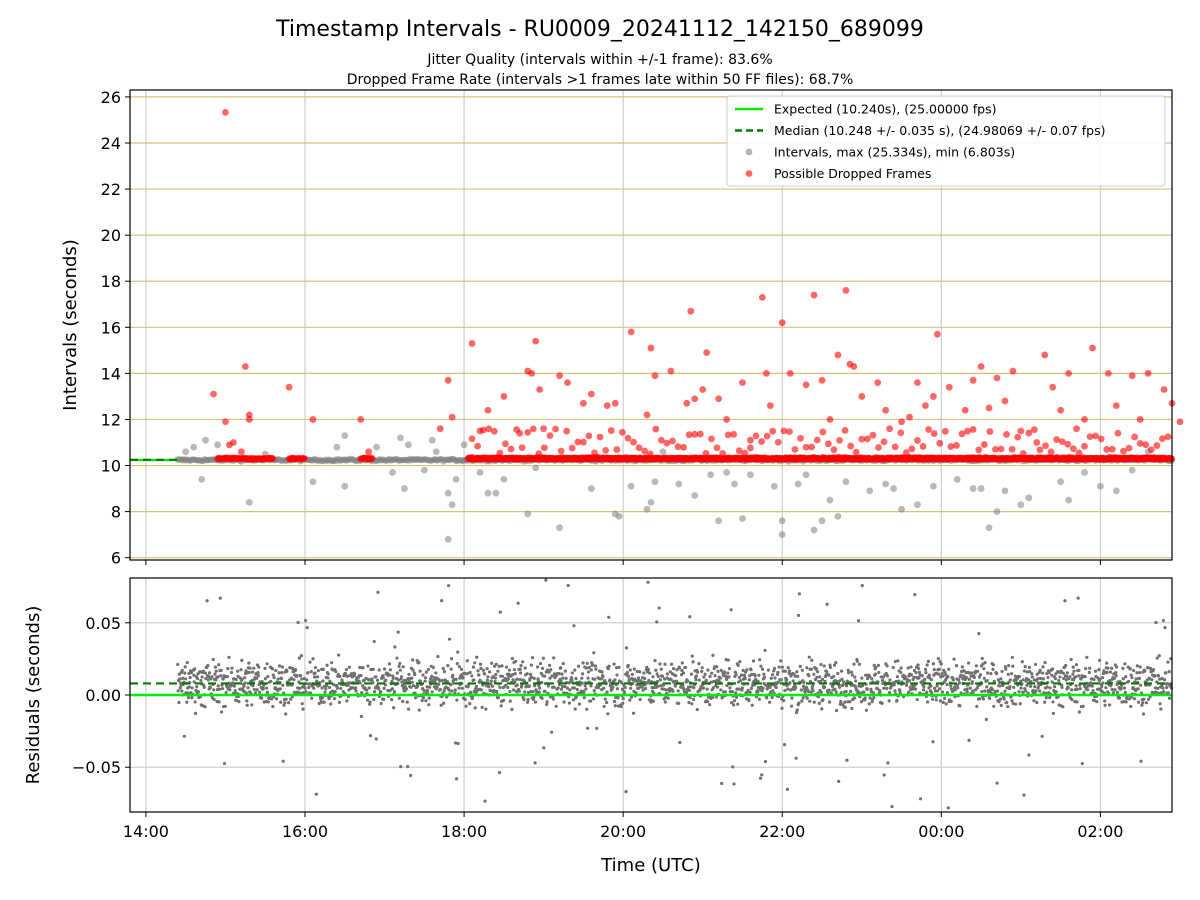 The width and height of the screenshot is (1200, 900). Describe the element at coordinates (650, 865) in the screenshot. I see `x-axis-label: Time (UTC)` at that location.